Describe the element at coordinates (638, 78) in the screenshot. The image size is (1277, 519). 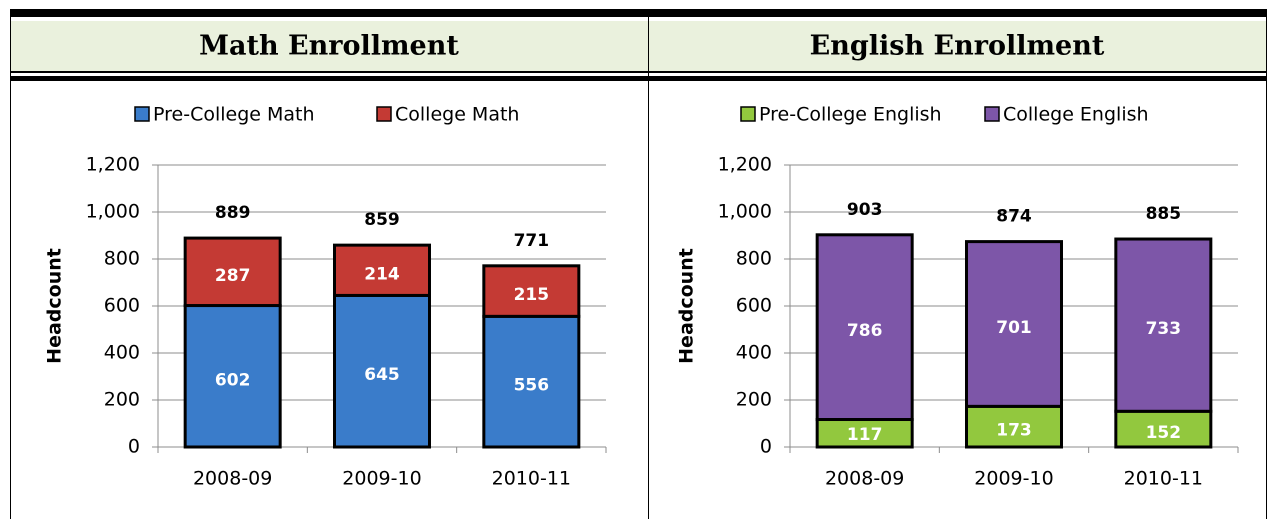
I see `header-rule-thick` at that location.